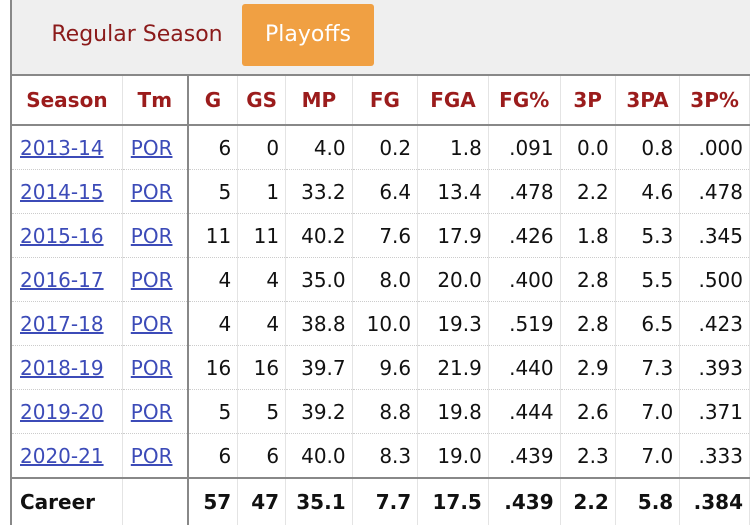  Describe the element at coordinates (213, 501) in the screenshot. I see `career-stat-cell: 57` at that location.